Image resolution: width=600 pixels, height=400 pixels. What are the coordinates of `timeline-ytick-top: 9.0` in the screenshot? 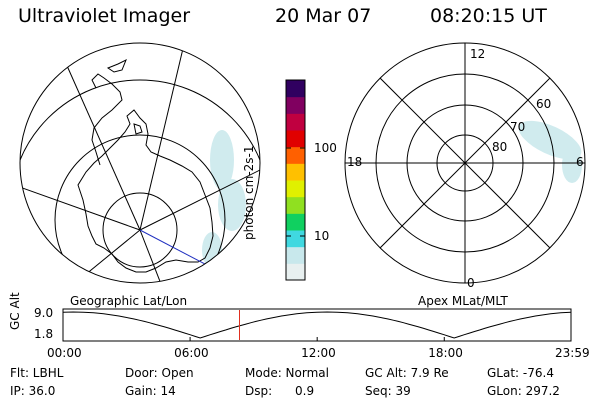 It's located at (44, 313).